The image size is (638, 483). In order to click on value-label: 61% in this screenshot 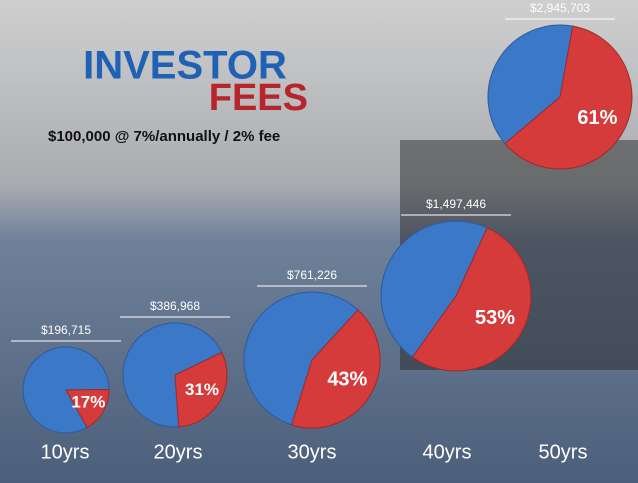, I will do `click(597, 118)`.